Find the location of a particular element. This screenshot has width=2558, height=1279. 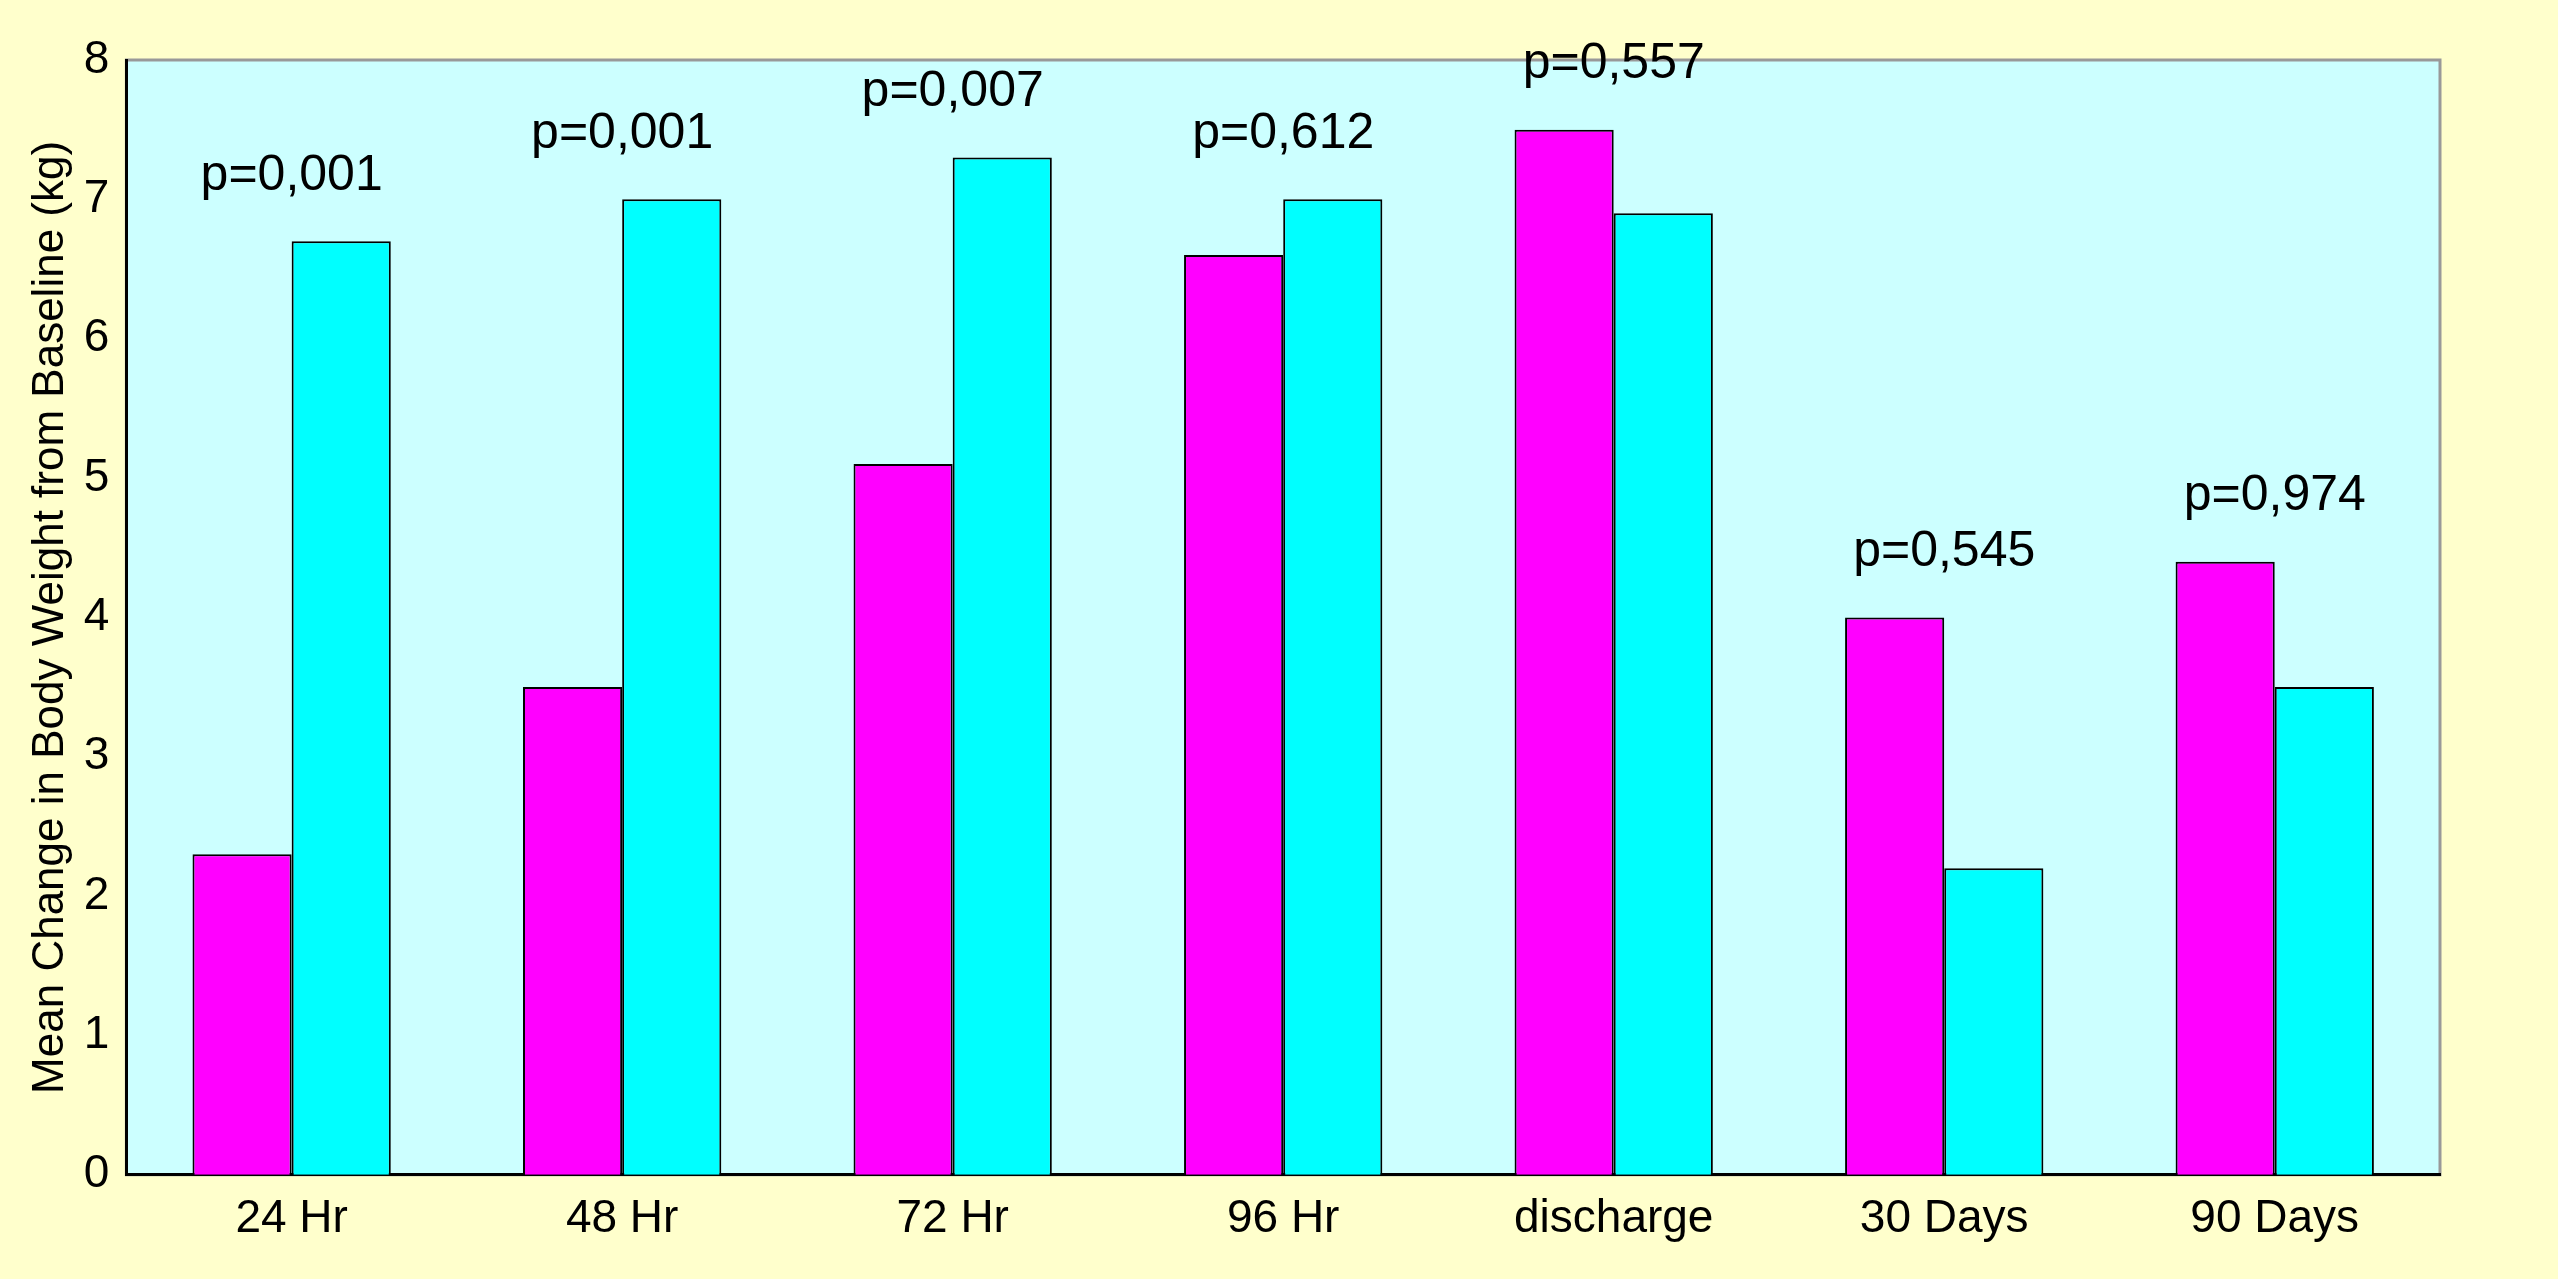

annotation: p=0,545 is located at coordinates (1944, 549).